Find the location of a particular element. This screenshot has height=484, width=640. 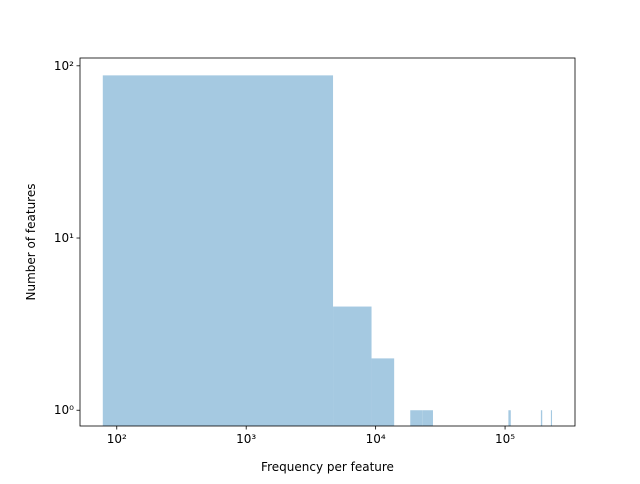

y-tick-label: 10¹ is located at coordinates (64, 238).